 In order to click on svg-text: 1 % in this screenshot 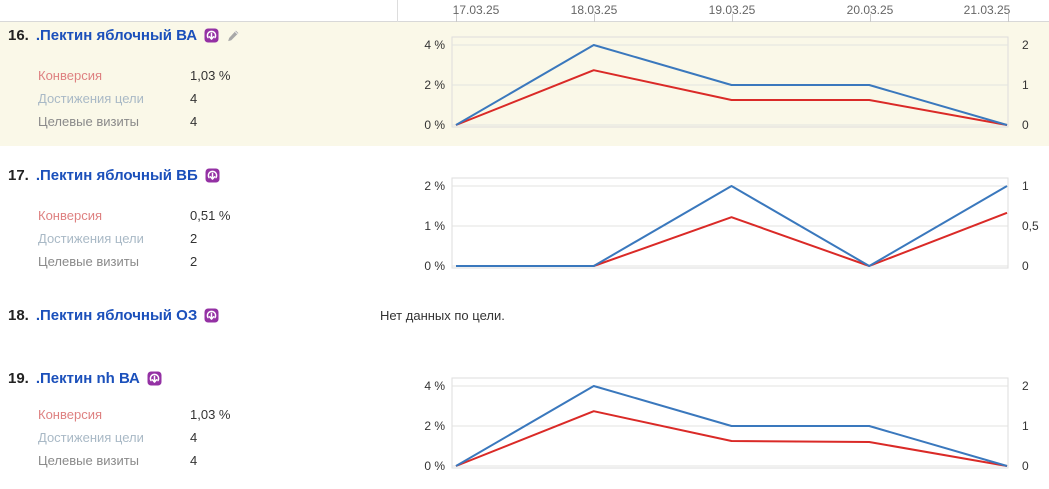, I will do `click(434, 226)`.